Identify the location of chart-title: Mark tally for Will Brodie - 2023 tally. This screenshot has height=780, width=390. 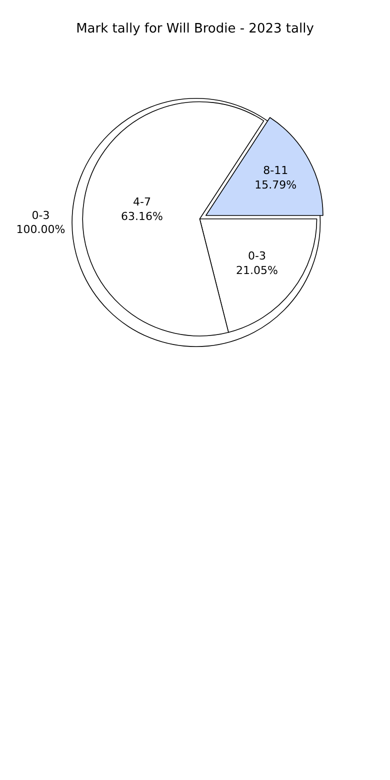
(195, 29).